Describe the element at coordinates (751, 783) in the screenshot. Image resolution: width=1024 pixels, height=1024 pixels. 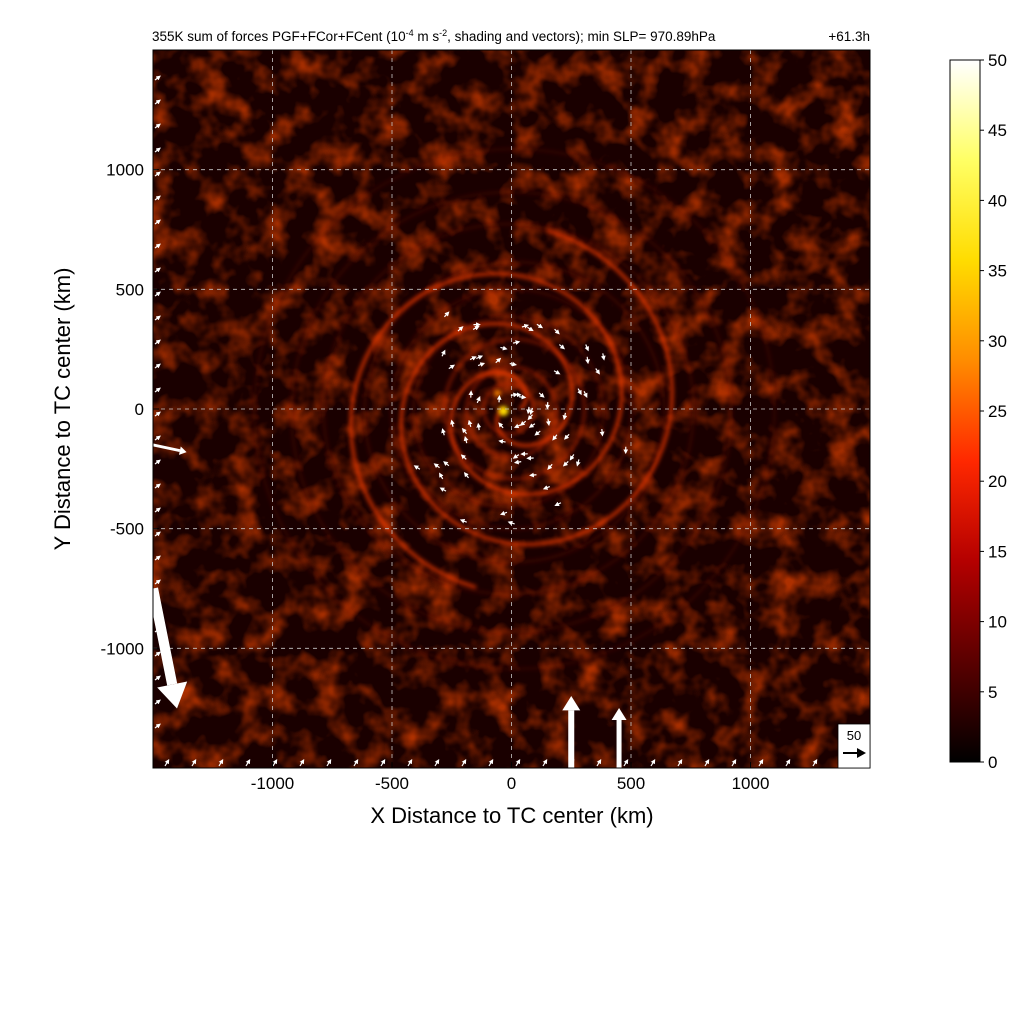
I see `x-tick-label: 1000` at that location.